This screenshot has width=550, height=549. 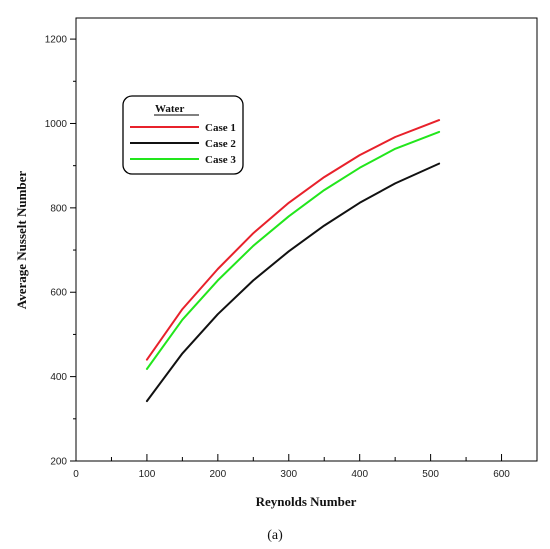 I want to click on legend: Water Case 1 Case 2 Case 3, so click(x=183, y=135).